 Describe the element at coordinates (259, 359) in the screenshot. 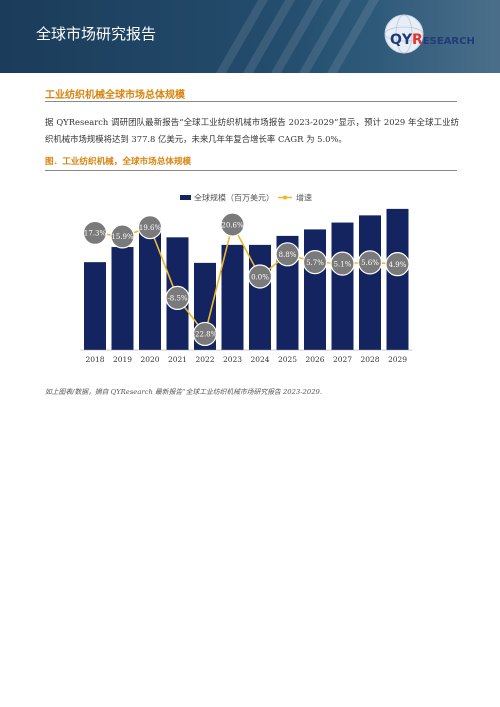

I see `x-tick-2024: 2024` at that location.